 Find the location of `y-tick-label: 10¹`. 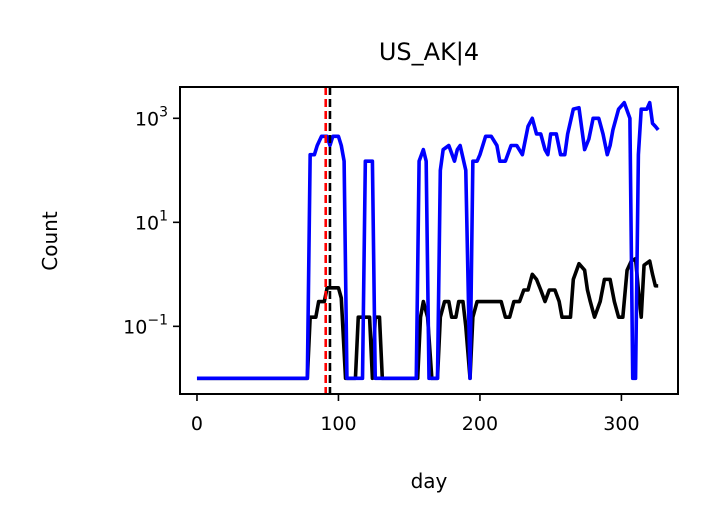

y-tick-label: 10¹ is located at coordinates (151, 221).